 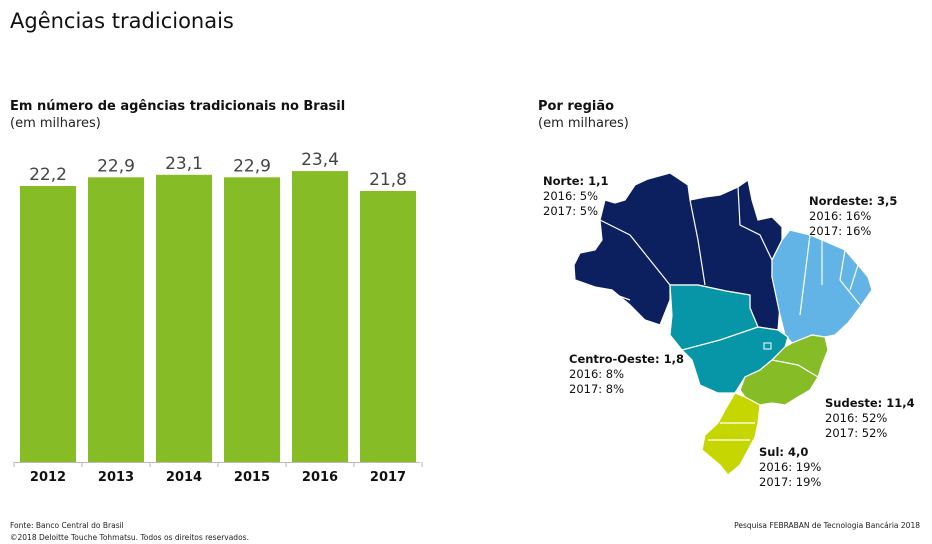 I want to click on x-tick-label: 2012, so click(x=48, y=477).